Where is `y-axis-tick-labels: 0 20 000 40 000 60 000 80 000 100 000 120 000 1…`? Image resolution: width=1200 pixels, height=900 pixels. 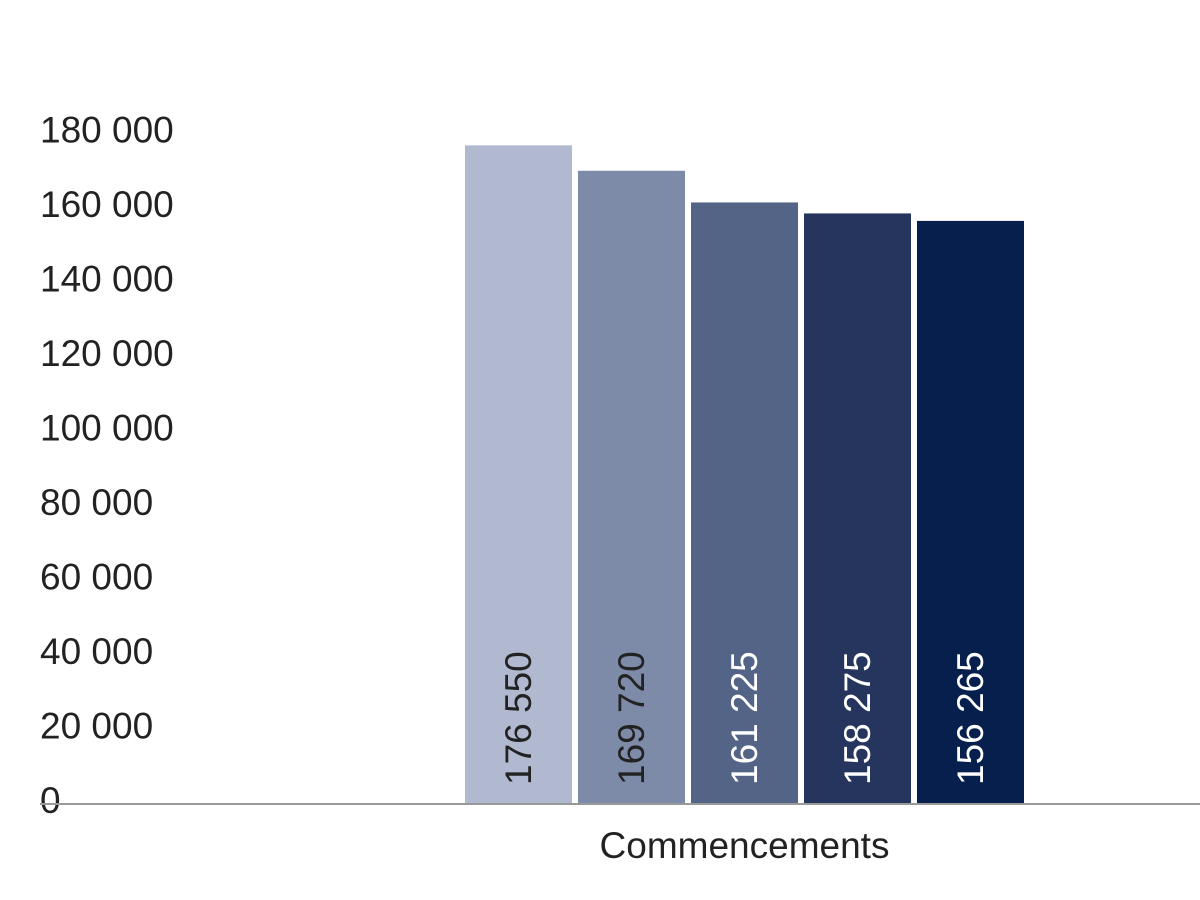 y-axis-tick-labels: 0 20 000 40 000 60 000 80 000 100 000 120 000 1… is located at coordinates (107, 465).